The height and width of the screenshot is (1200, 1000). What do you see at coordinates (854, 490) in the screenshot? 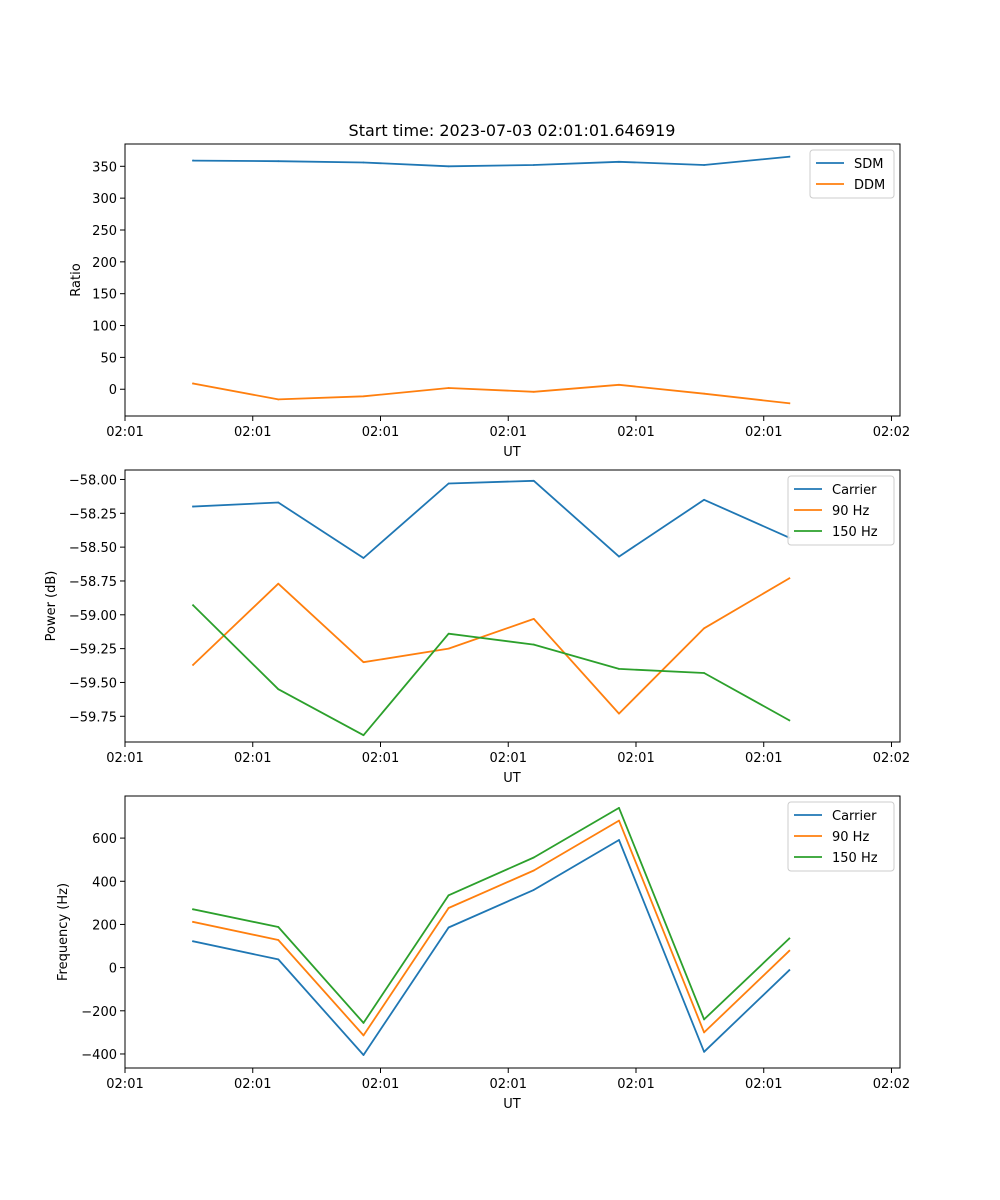
I see `legend-label: Carrier` at bounding box center [854, 490].